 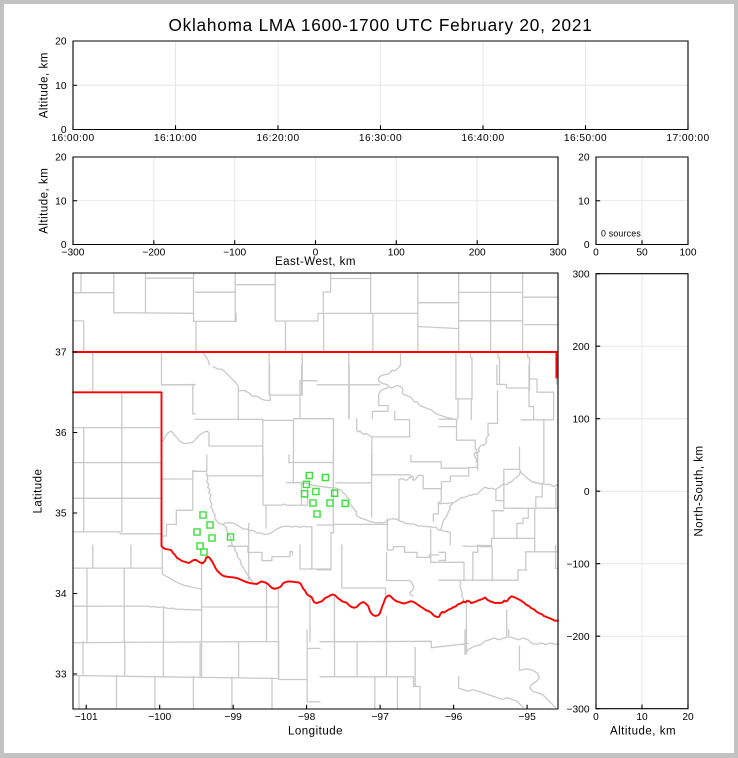 I want to click on svg-text: North-South, km, so click(x=700, y=490).